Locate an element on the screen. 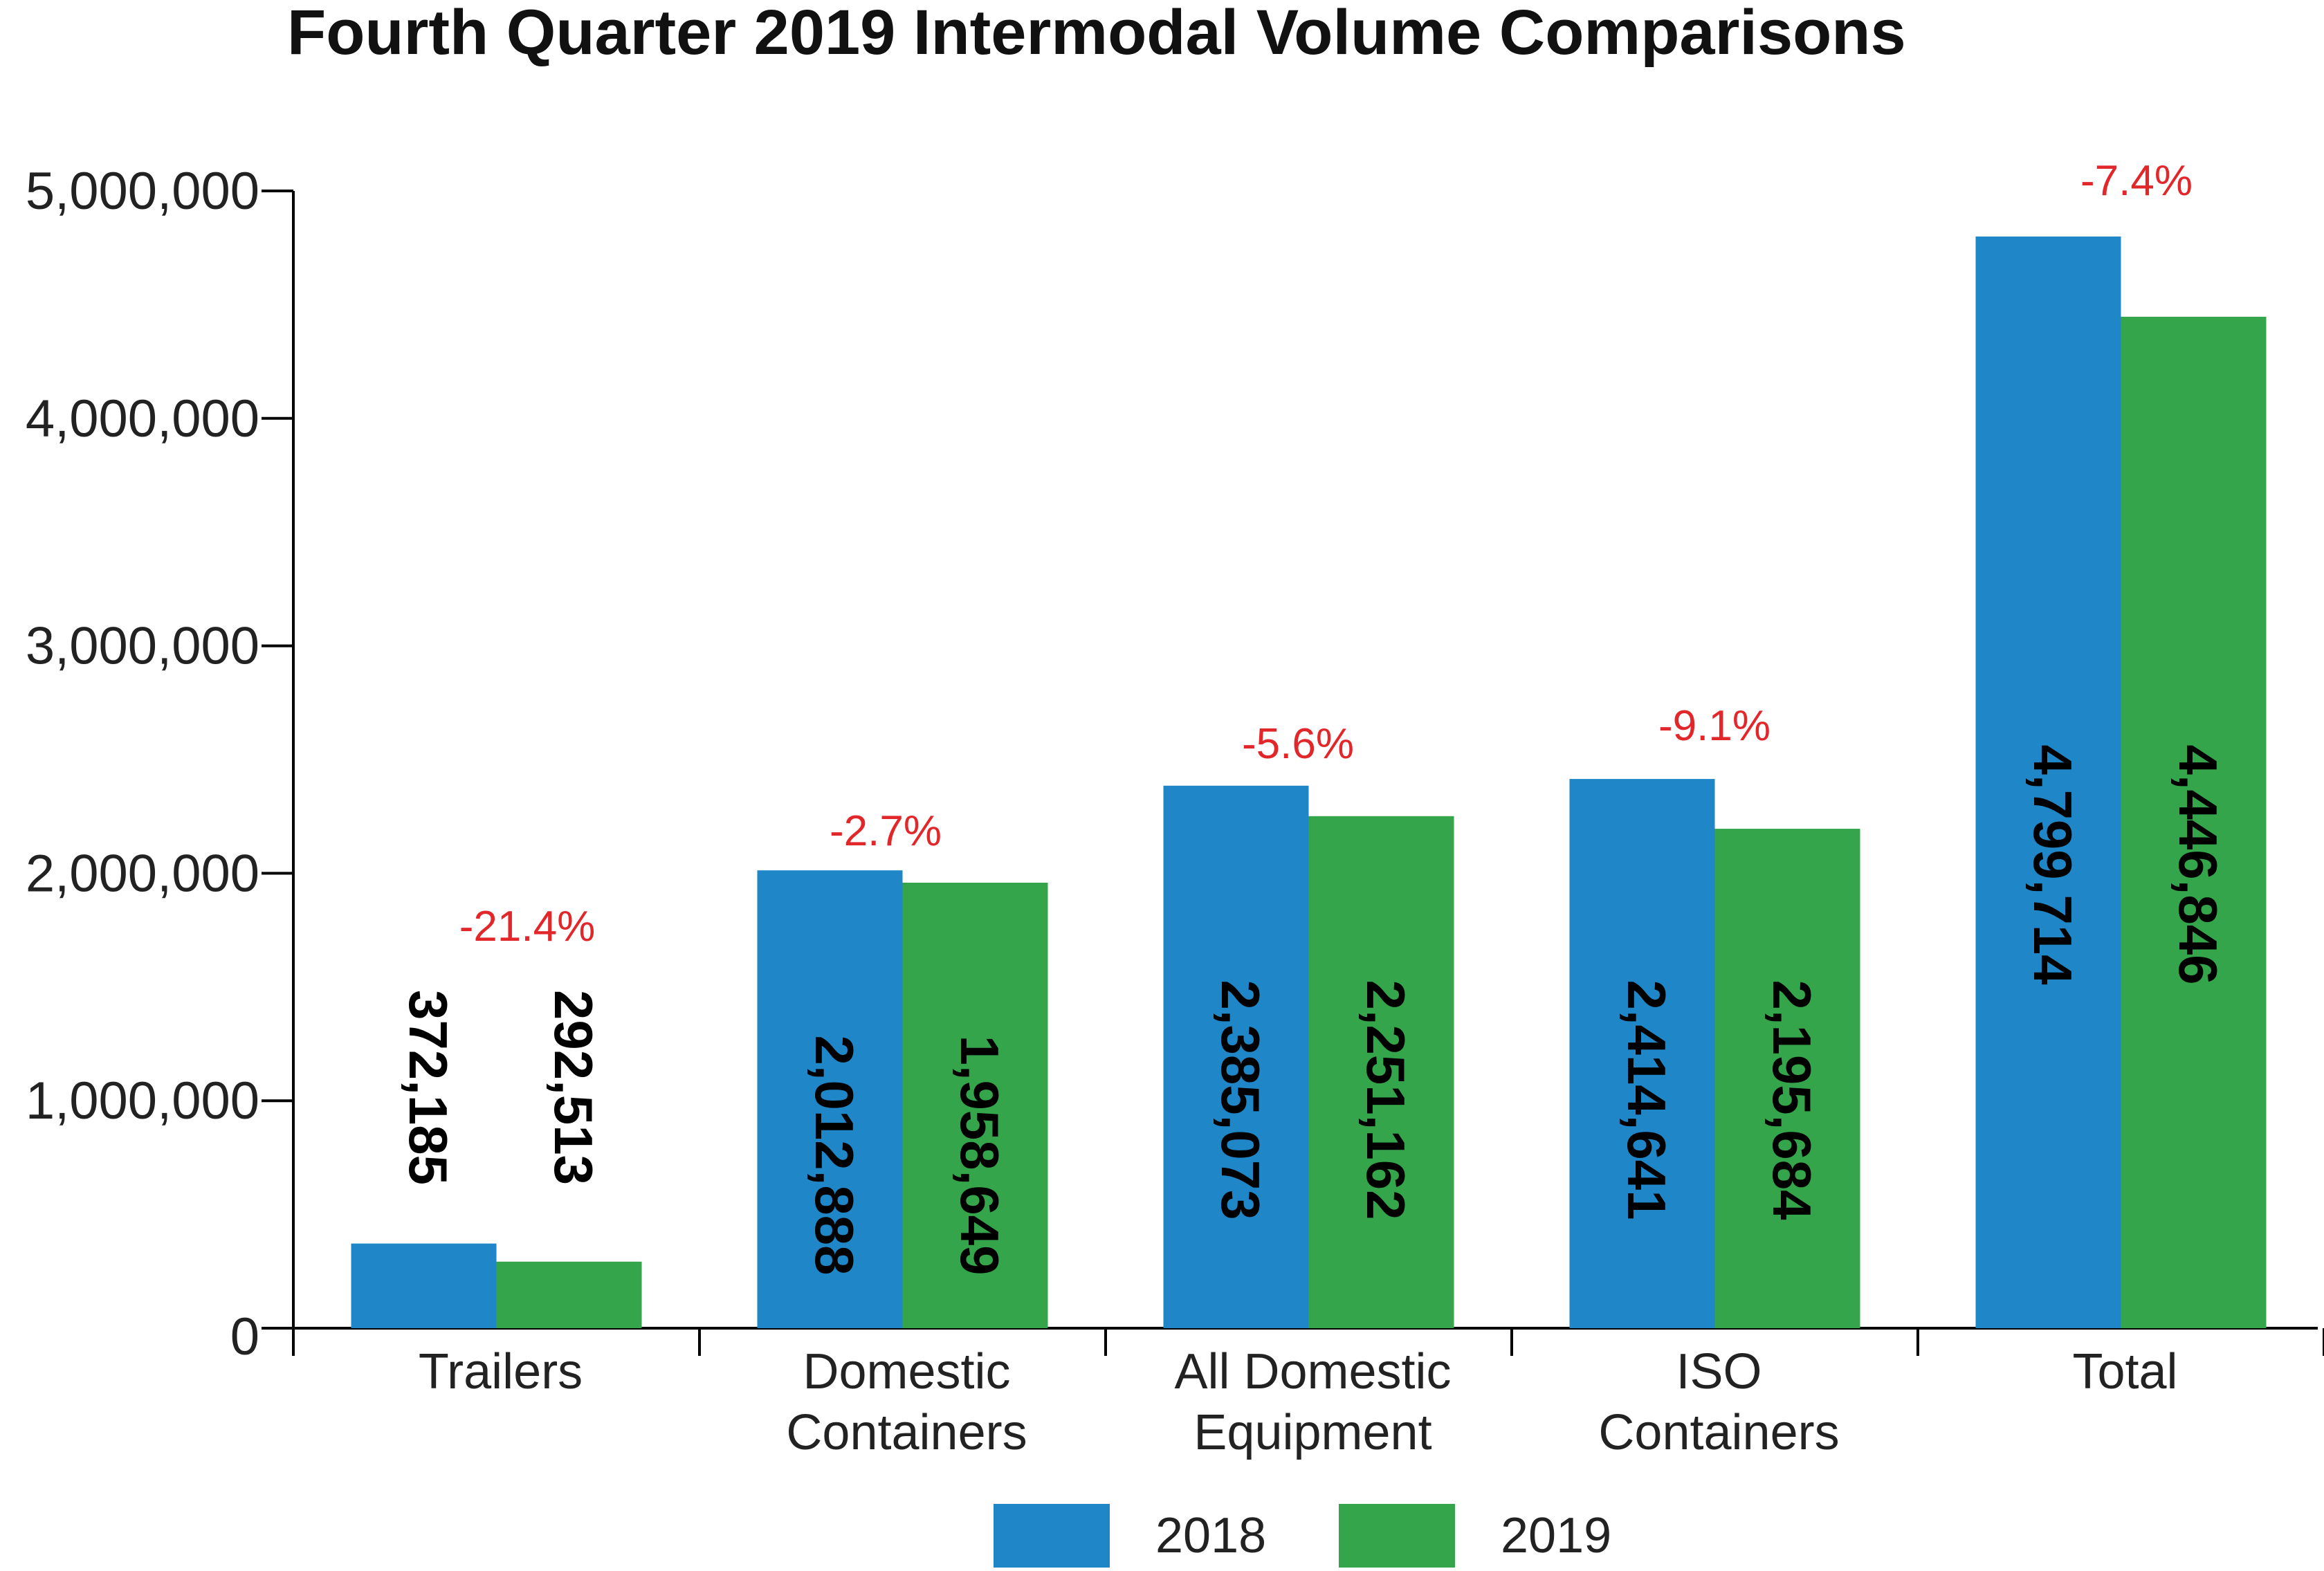 This screenshot has width=2324, height=1571. x-tick-label: Domestic Containers is located at coordinates (907, 1402).